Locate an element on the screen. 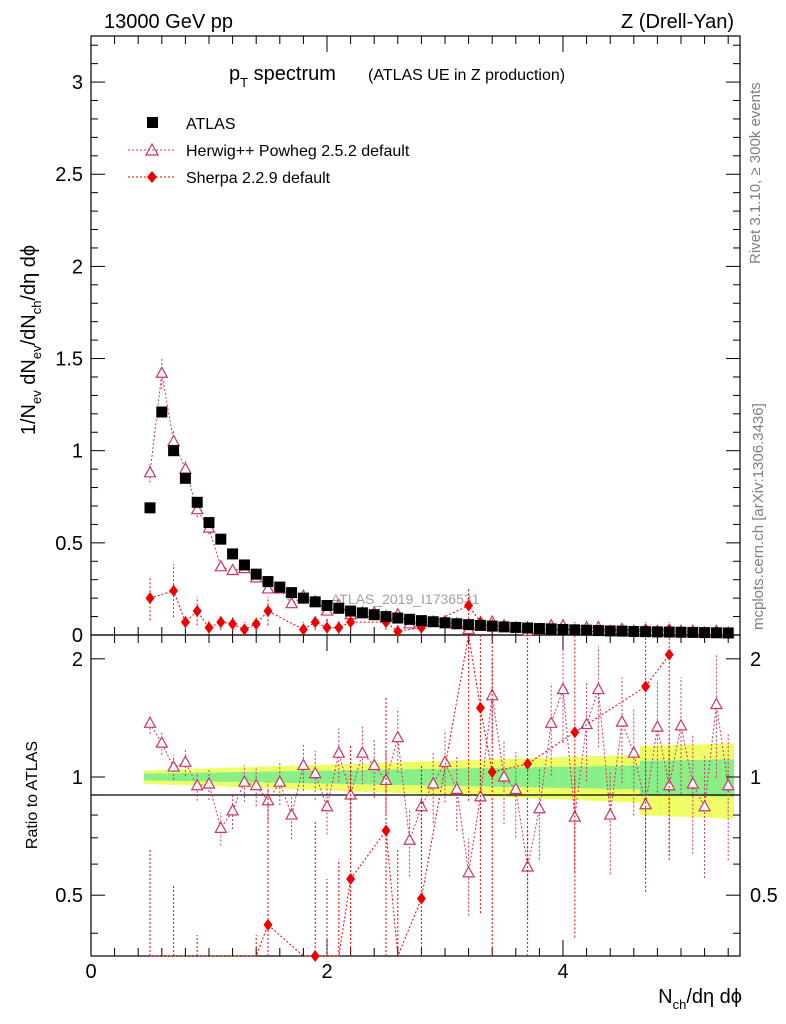 This screenshot has width=786, height=1024. ratio-y-tick-label: 2 is located at coordinates (77, 660).